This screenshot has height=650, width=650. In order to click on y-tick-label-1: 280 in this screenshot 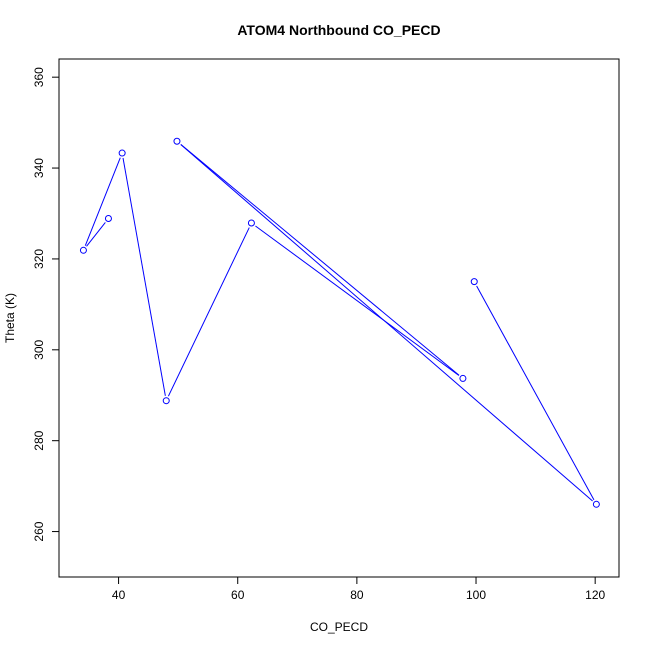, I will do `click(39, 440)`.